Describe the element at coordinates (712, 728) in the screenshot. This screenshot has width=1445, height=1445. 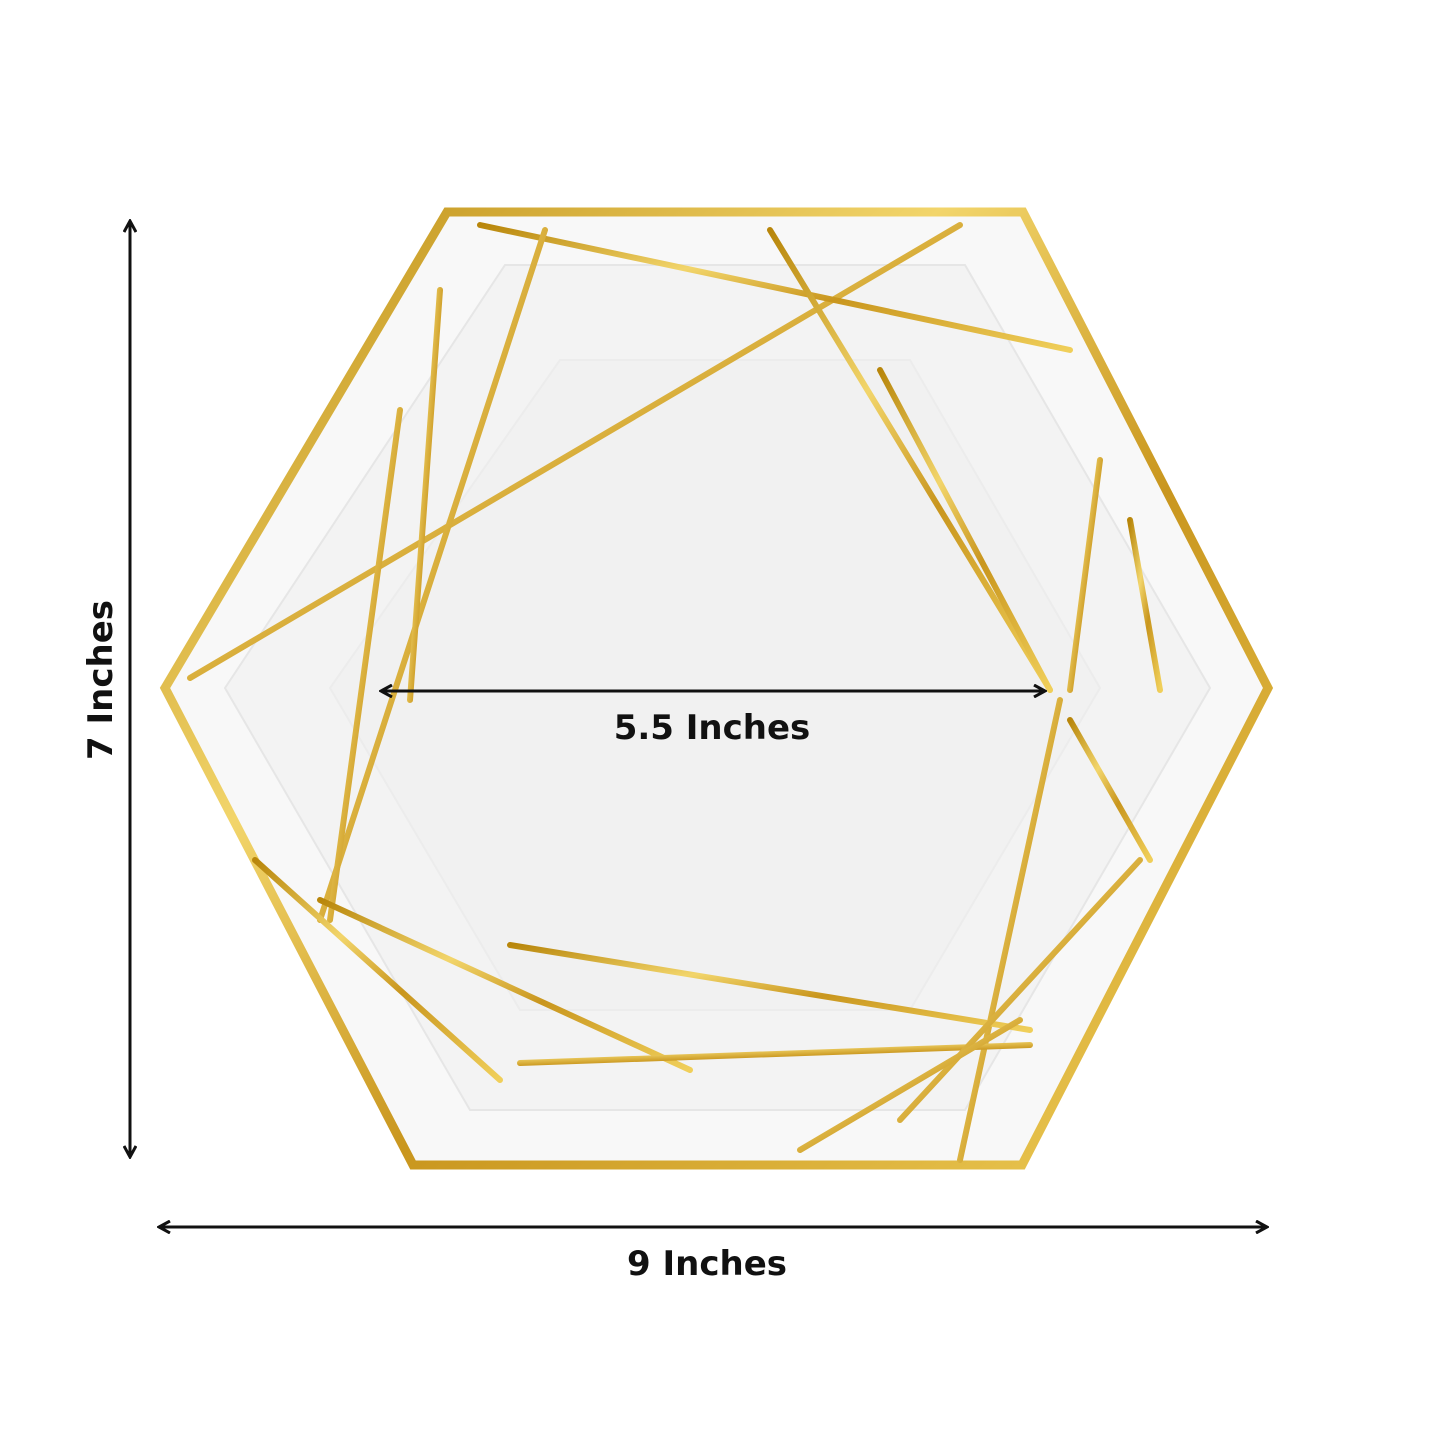
I see `inner-width-label: 5.5 Inches` at that location.